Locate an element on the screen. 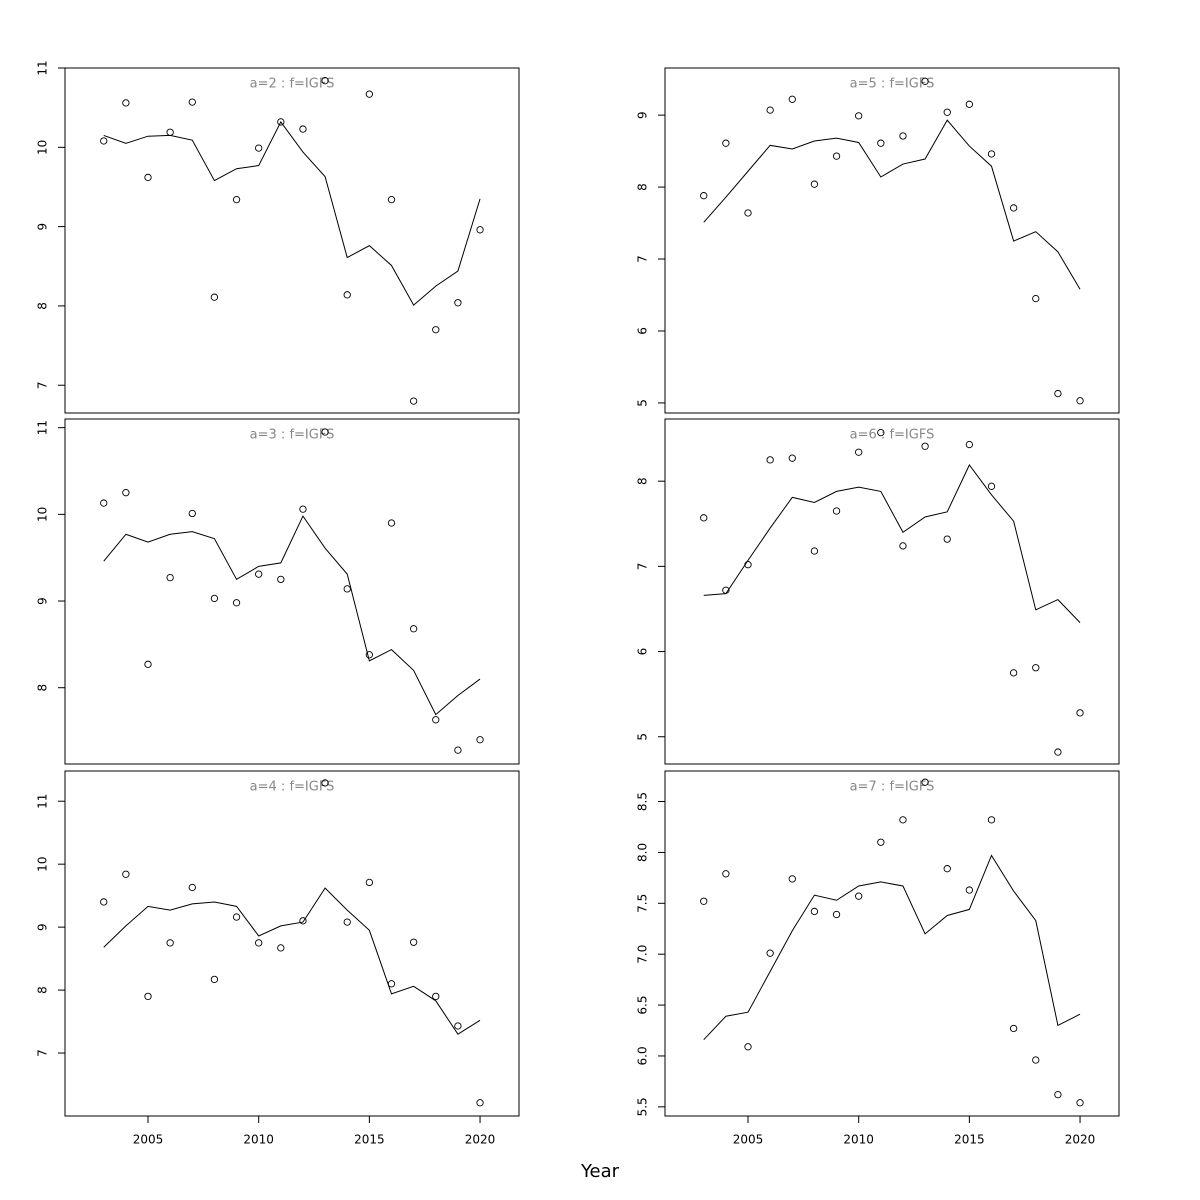  x-axis-label: Year is located at coordinates (600, 1171).